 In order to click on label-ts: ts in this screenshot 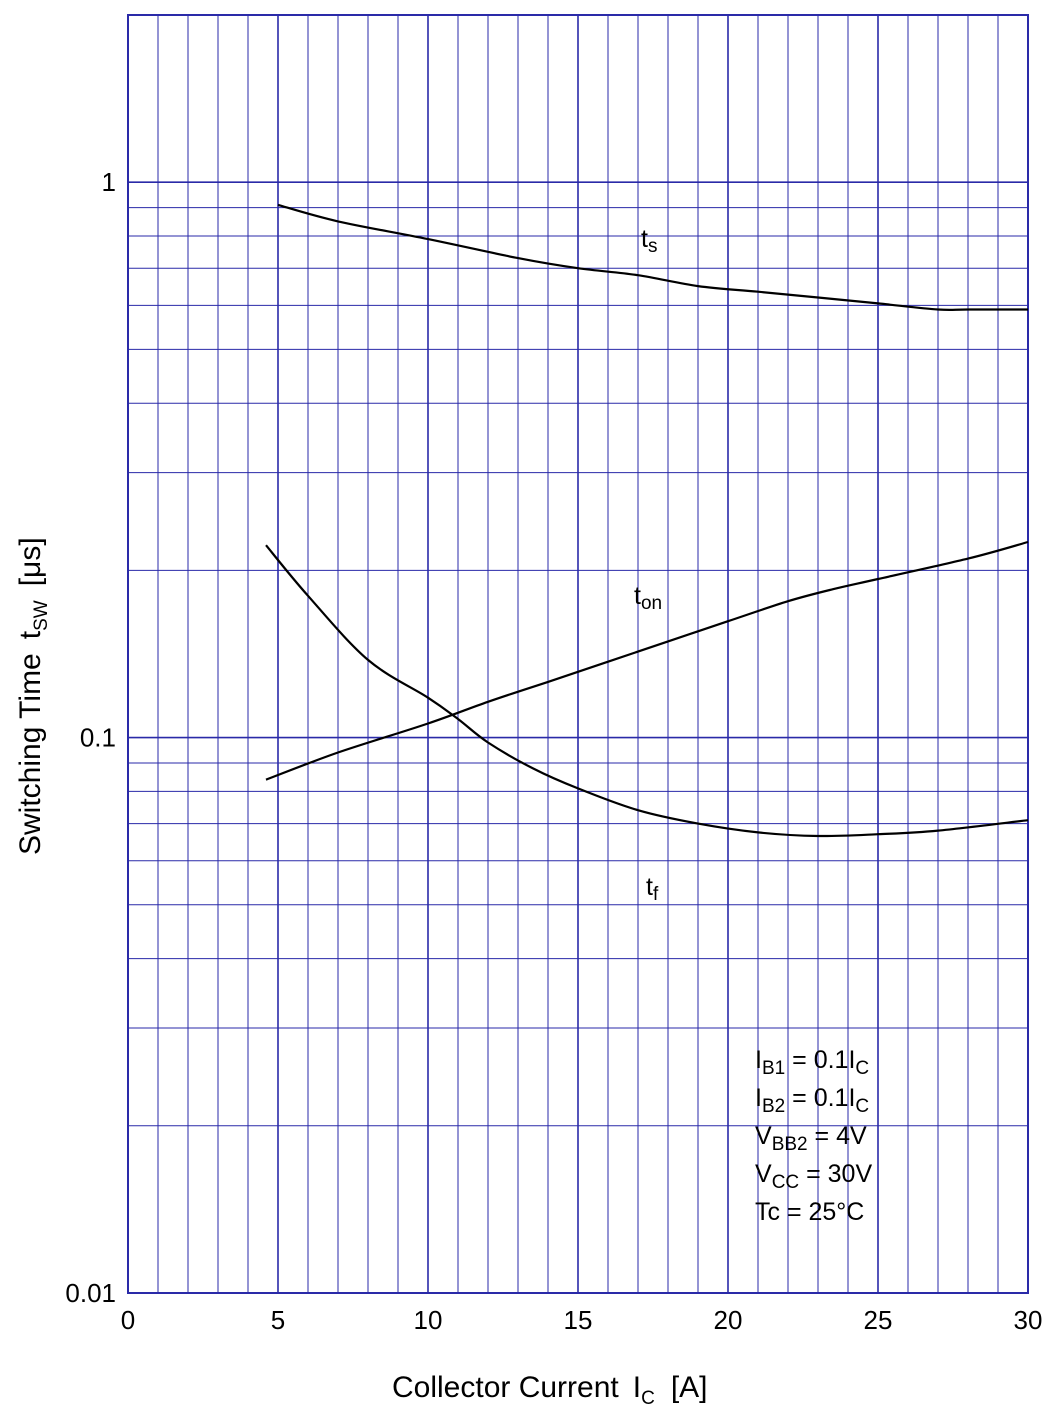, I will do `click(649, 241)`.